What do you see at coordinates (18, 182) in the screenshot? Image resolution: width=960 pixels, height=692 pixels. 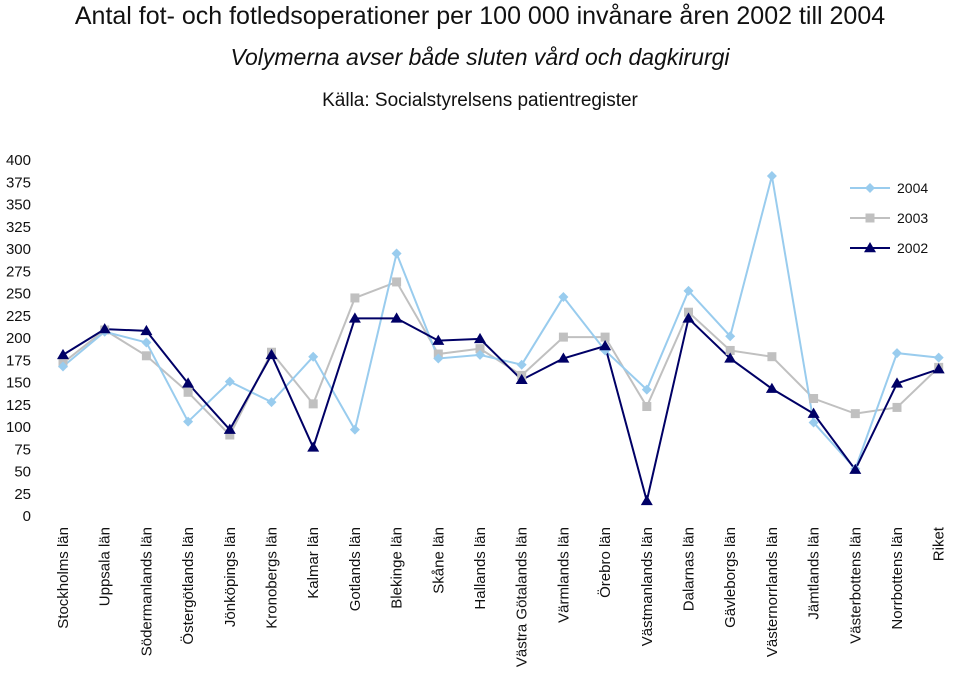 I see `y-tick-label: 375` at bounding box center [18, 182].